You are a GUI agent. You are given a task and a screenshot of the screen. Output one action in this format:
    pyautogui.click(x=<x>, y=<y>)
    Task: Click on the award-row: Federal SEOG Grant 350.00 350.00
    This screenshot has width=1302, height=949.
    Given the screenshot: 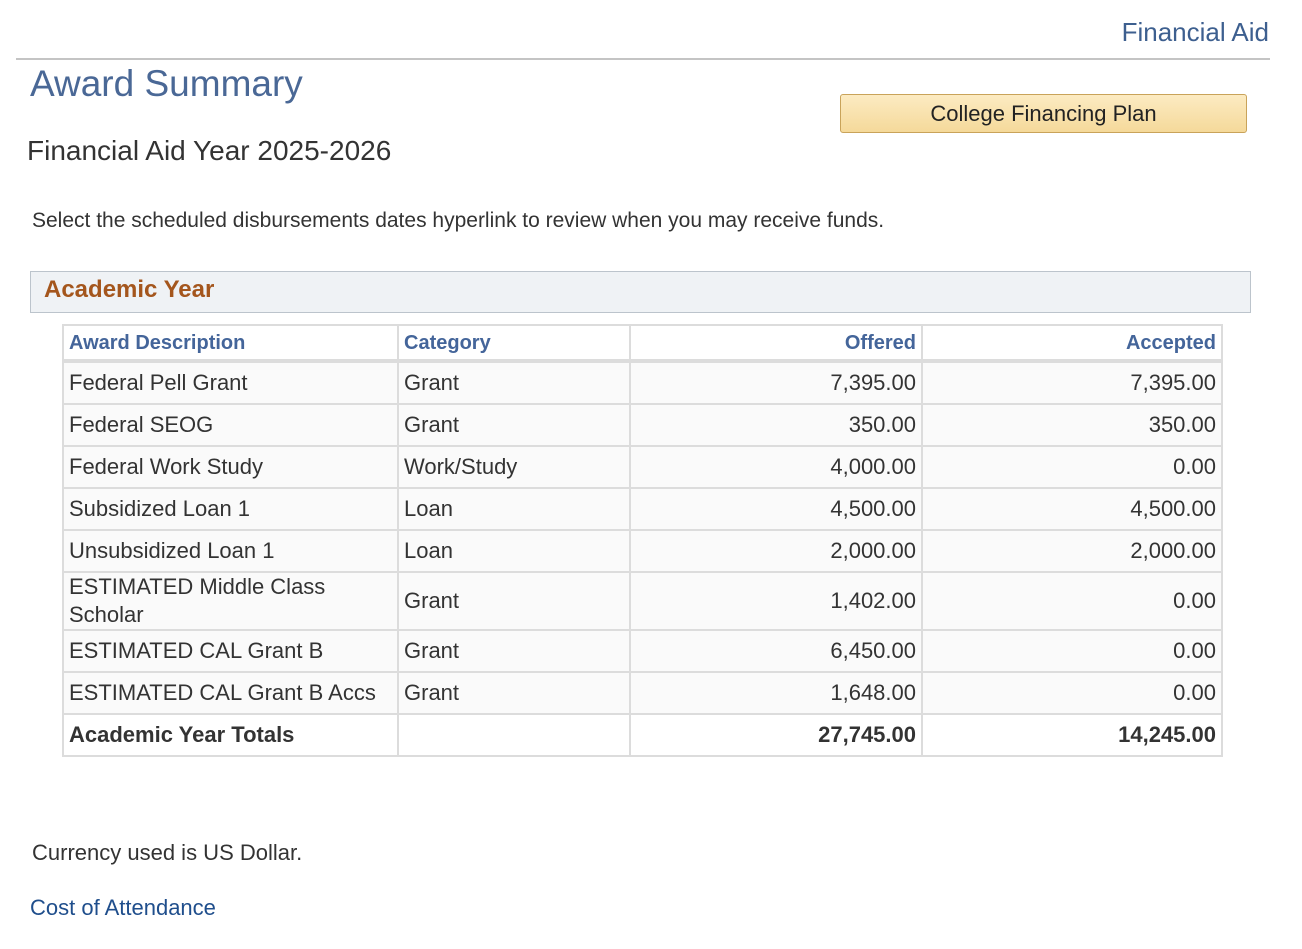 What is the action you would take?
    pyautogui.click(x=642, y=425)
    